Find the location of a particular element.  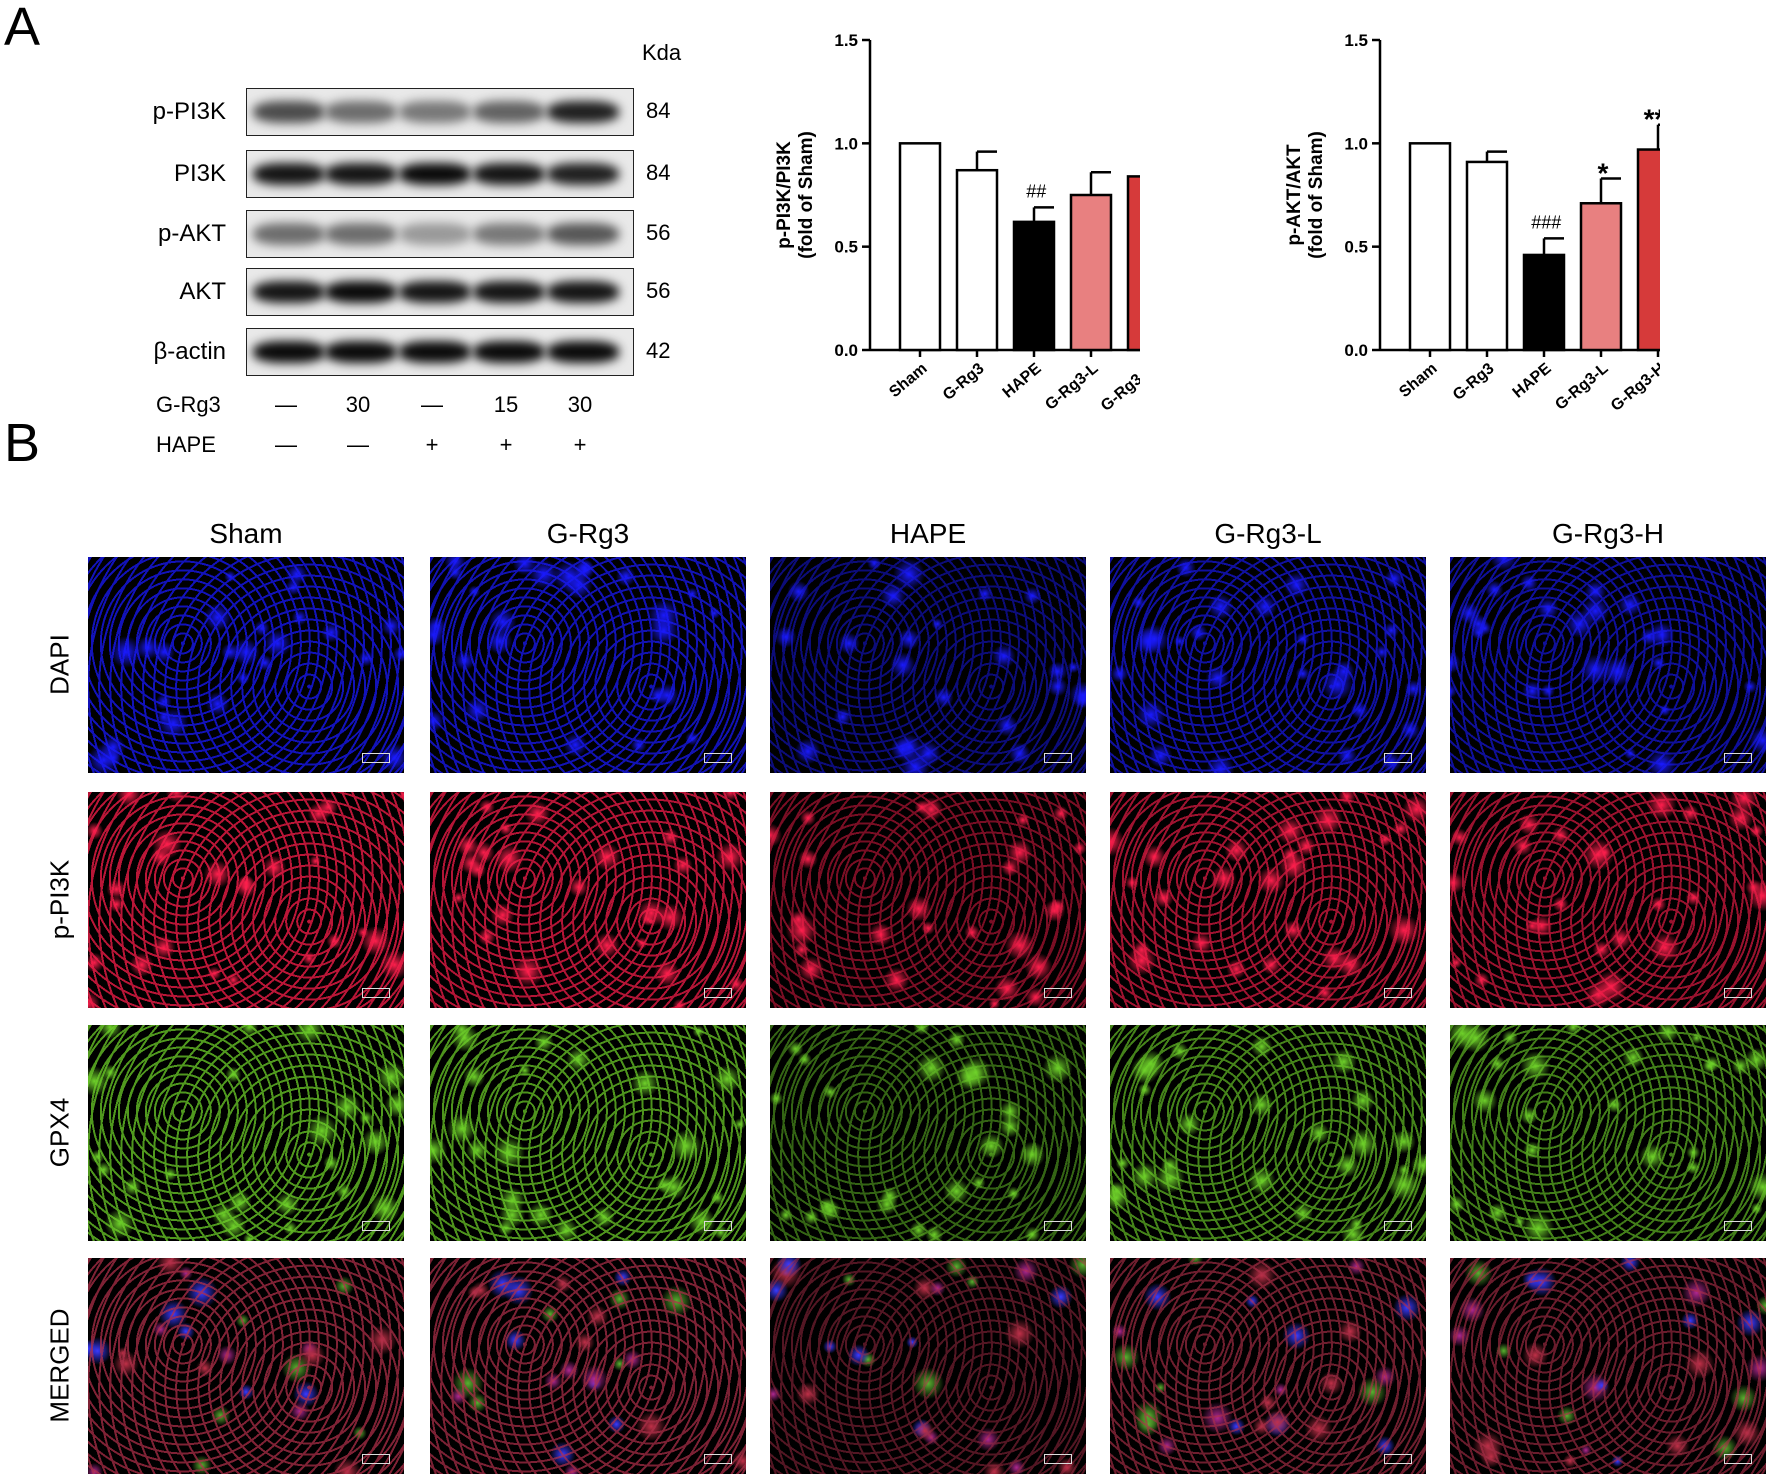

row-title: DAPI is located at coordinates (59, 664).